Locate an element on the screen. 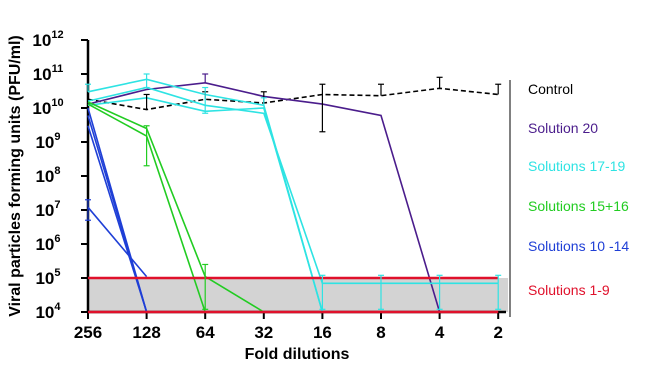  y-tick-label: 10⁹ is located at coordinates (47, 141).